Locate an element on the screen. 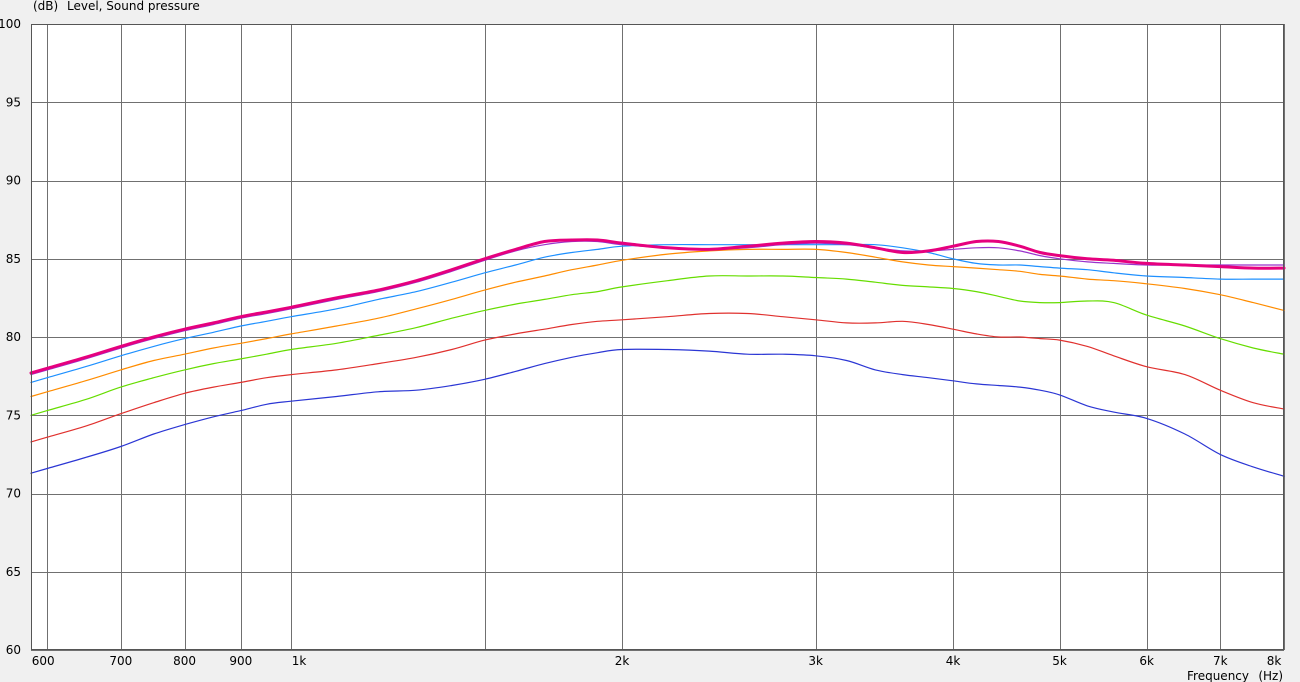 This screenshot has width=1300, height=682. x-tick-label: 6k is located at coordinates (1146, 661).